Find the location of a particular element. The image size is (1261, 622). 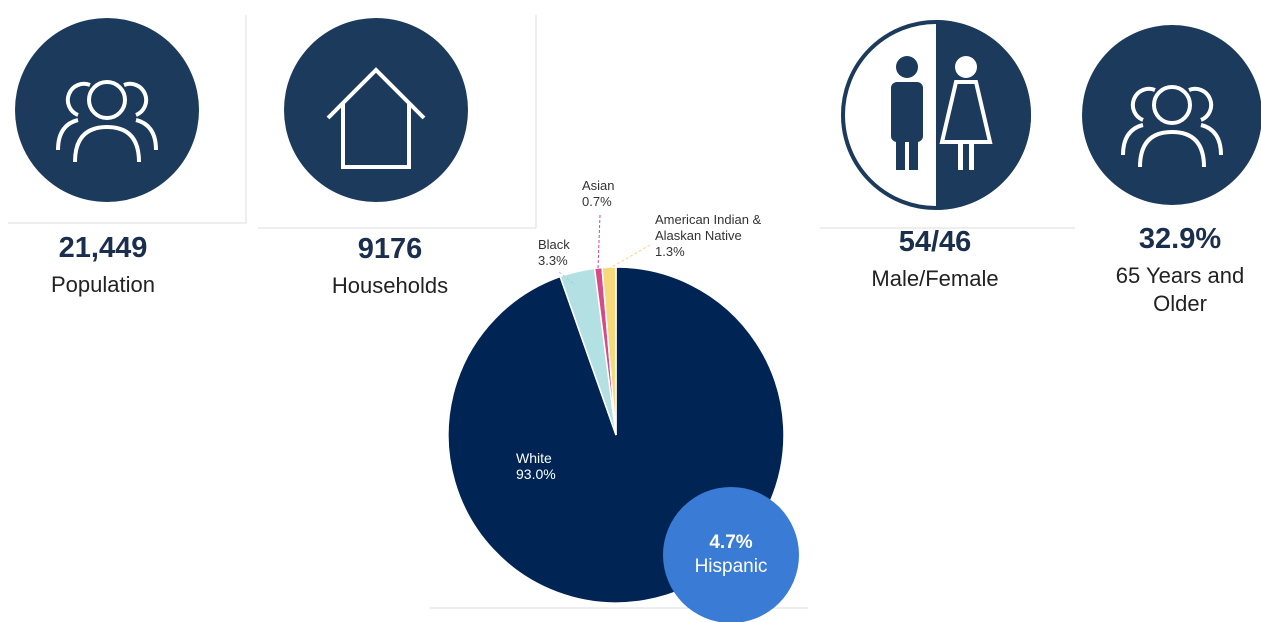

slice-label: Black 3.3% is located at coordinates (554, 253).